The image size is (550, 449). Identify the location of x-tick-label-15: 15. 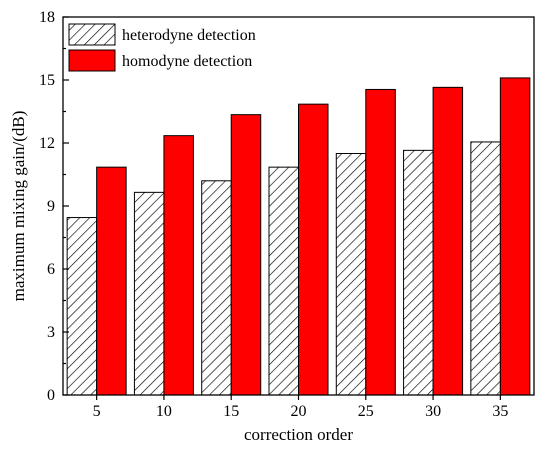
(231, 411).